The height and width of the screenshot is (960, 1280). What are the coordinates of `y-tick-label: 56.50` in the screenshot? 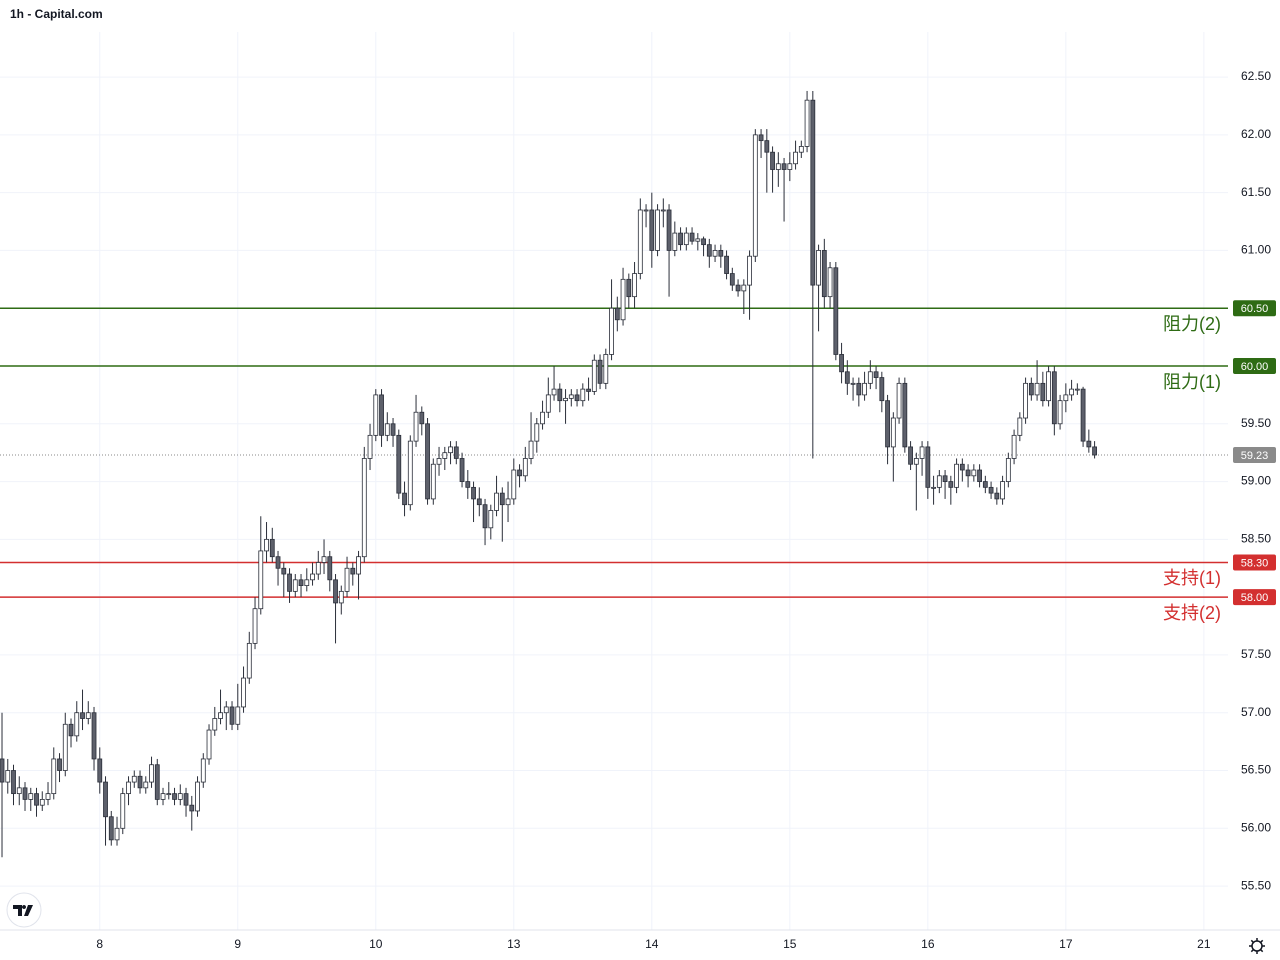 It's located at (1256, 770).